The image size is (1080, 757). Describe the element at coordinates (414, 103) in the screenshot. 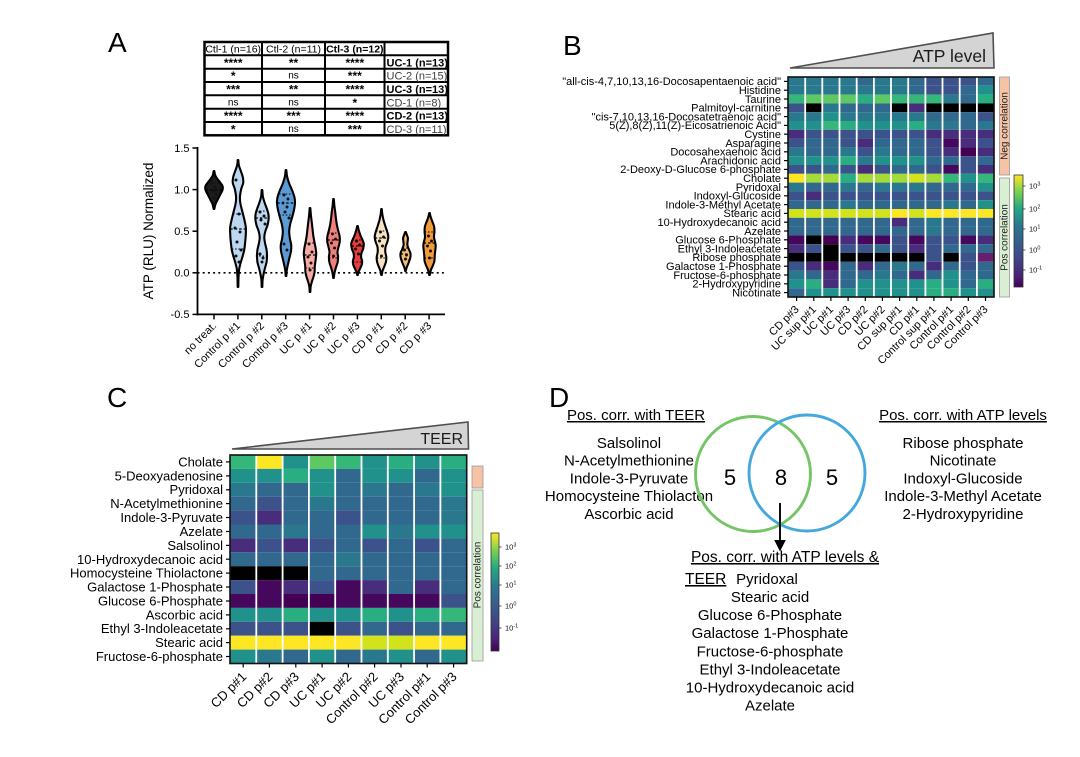

I see `svg-text: CD-1 (n=8)` at that location.